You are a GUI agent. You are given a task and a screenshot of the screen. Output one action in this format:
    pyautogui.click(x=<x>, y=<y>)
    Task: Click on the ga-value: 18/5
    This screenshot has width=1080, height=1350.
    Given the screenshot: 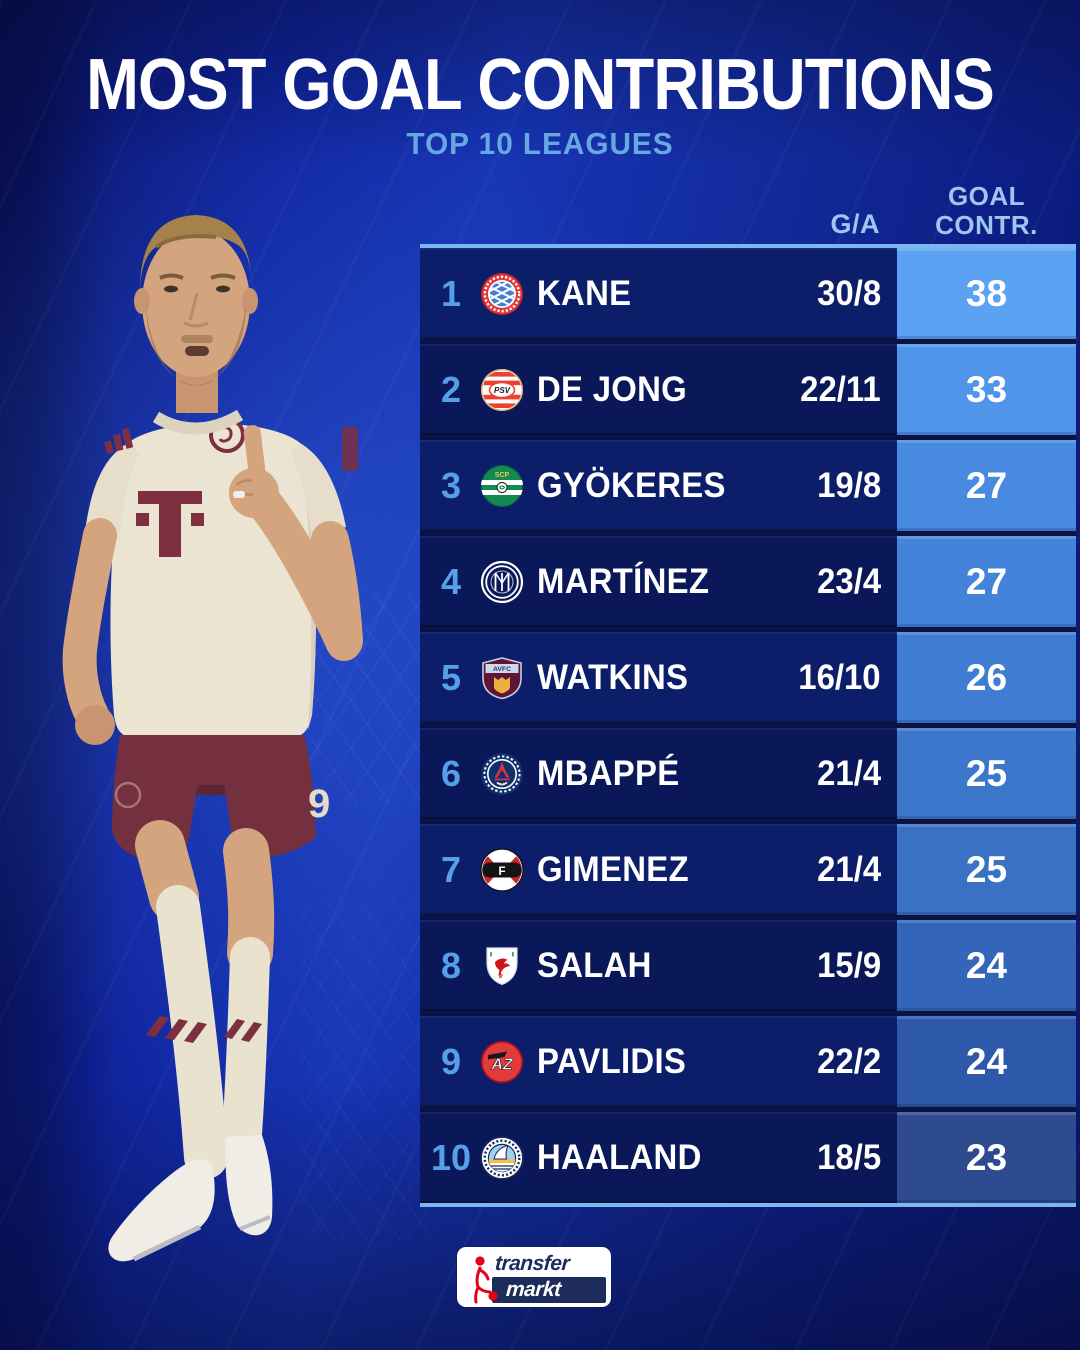 What is the action you would take?
    pyautogui.click(x=849, y=1157)
    